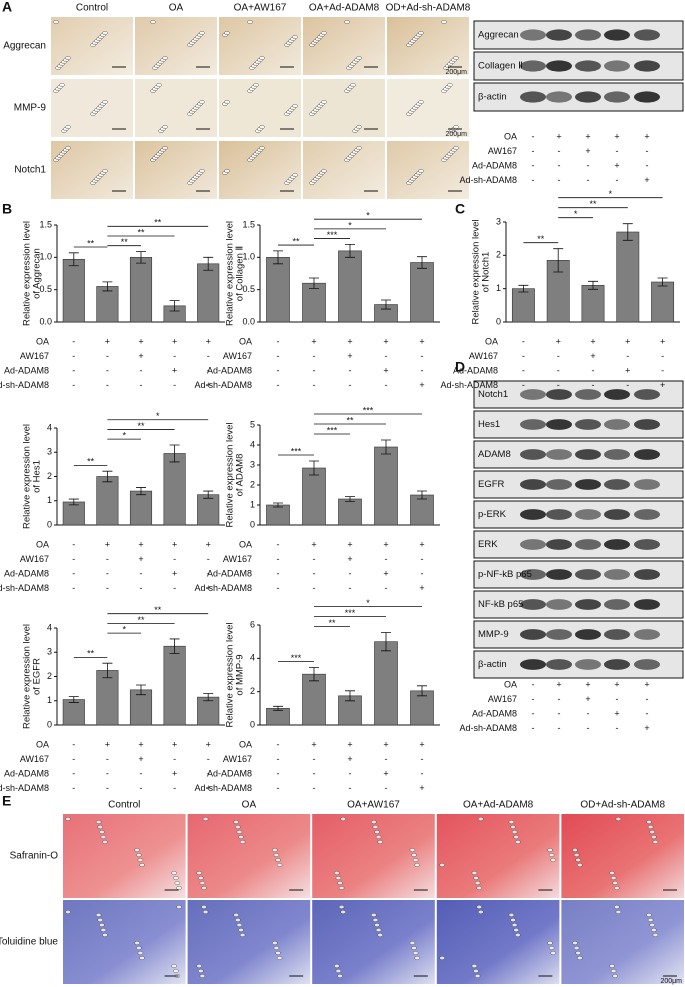 The image size is (685, 987). I want to click on column-label: Control, so click(124, 805).